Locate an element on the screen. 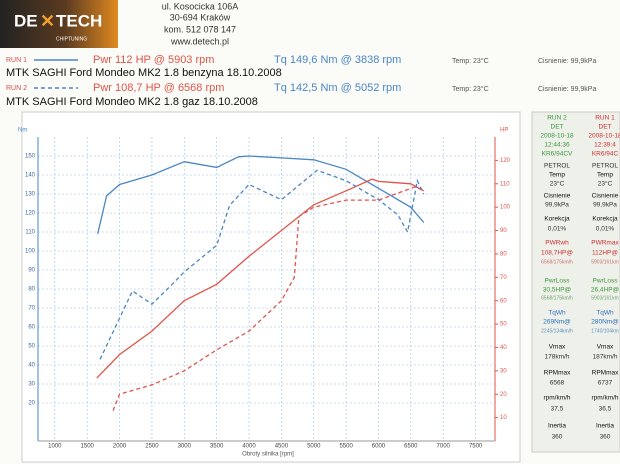 The width and height of the screenshot is (620, 464). logo-box is located at coordinates (59, 24).